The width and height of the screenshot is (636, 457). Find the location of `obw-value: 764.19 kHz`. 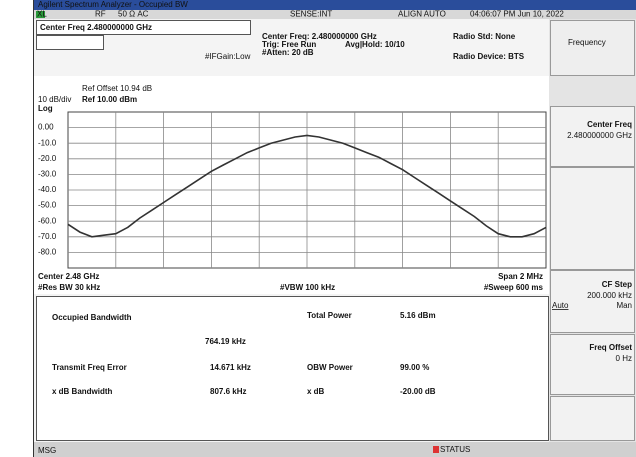

obw-value: 764.19 kHz is located at coordinates (225, 341).